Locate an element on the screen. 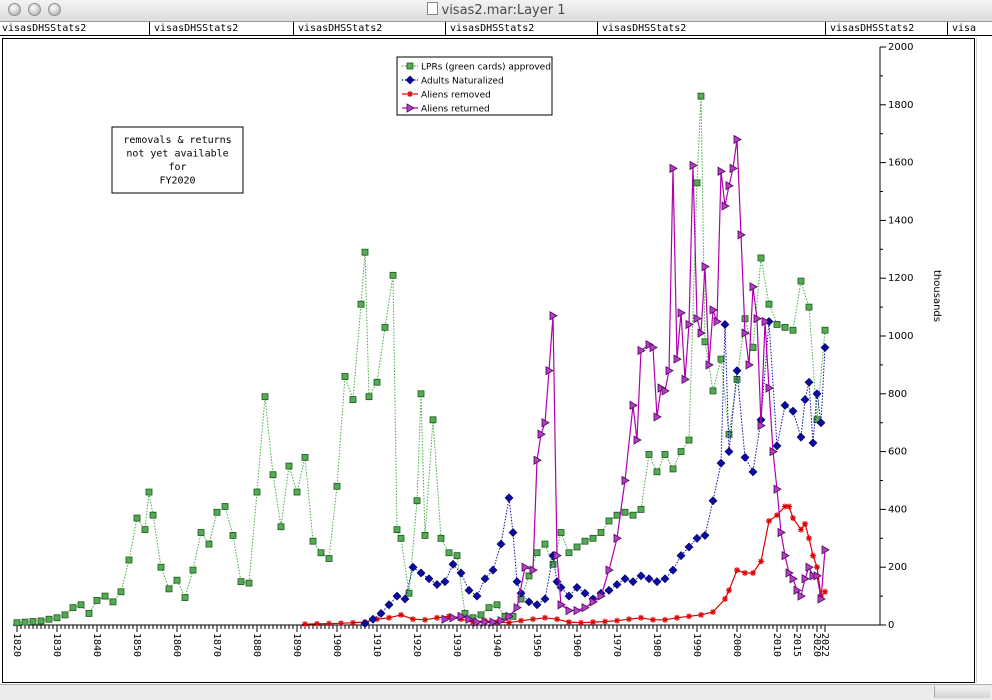 This screenshot has height=700, width=992. y-tick-label: 600 is located at coordinates (897, 452).